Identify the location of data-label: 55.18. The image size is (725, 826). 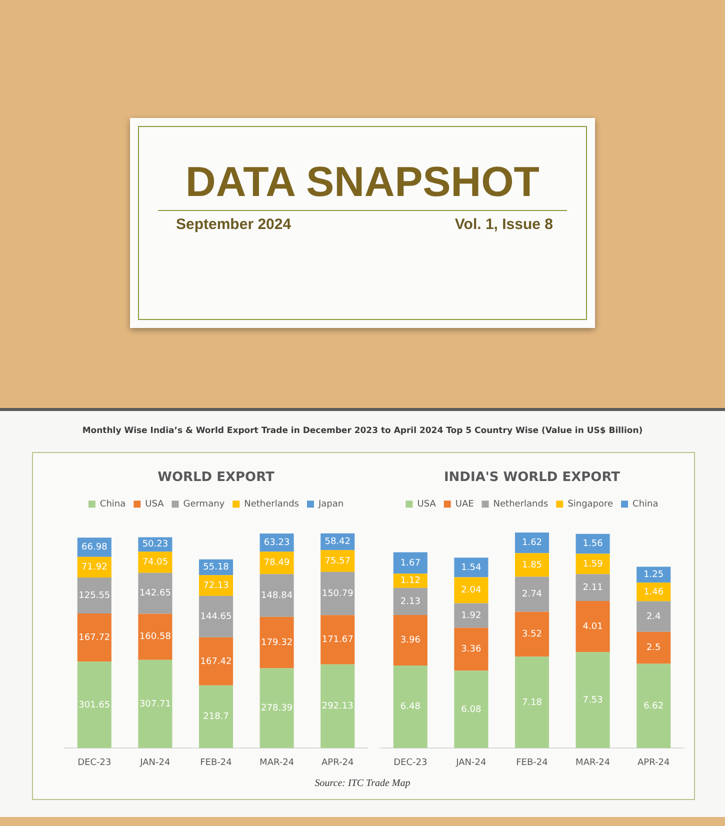
(216, 567).